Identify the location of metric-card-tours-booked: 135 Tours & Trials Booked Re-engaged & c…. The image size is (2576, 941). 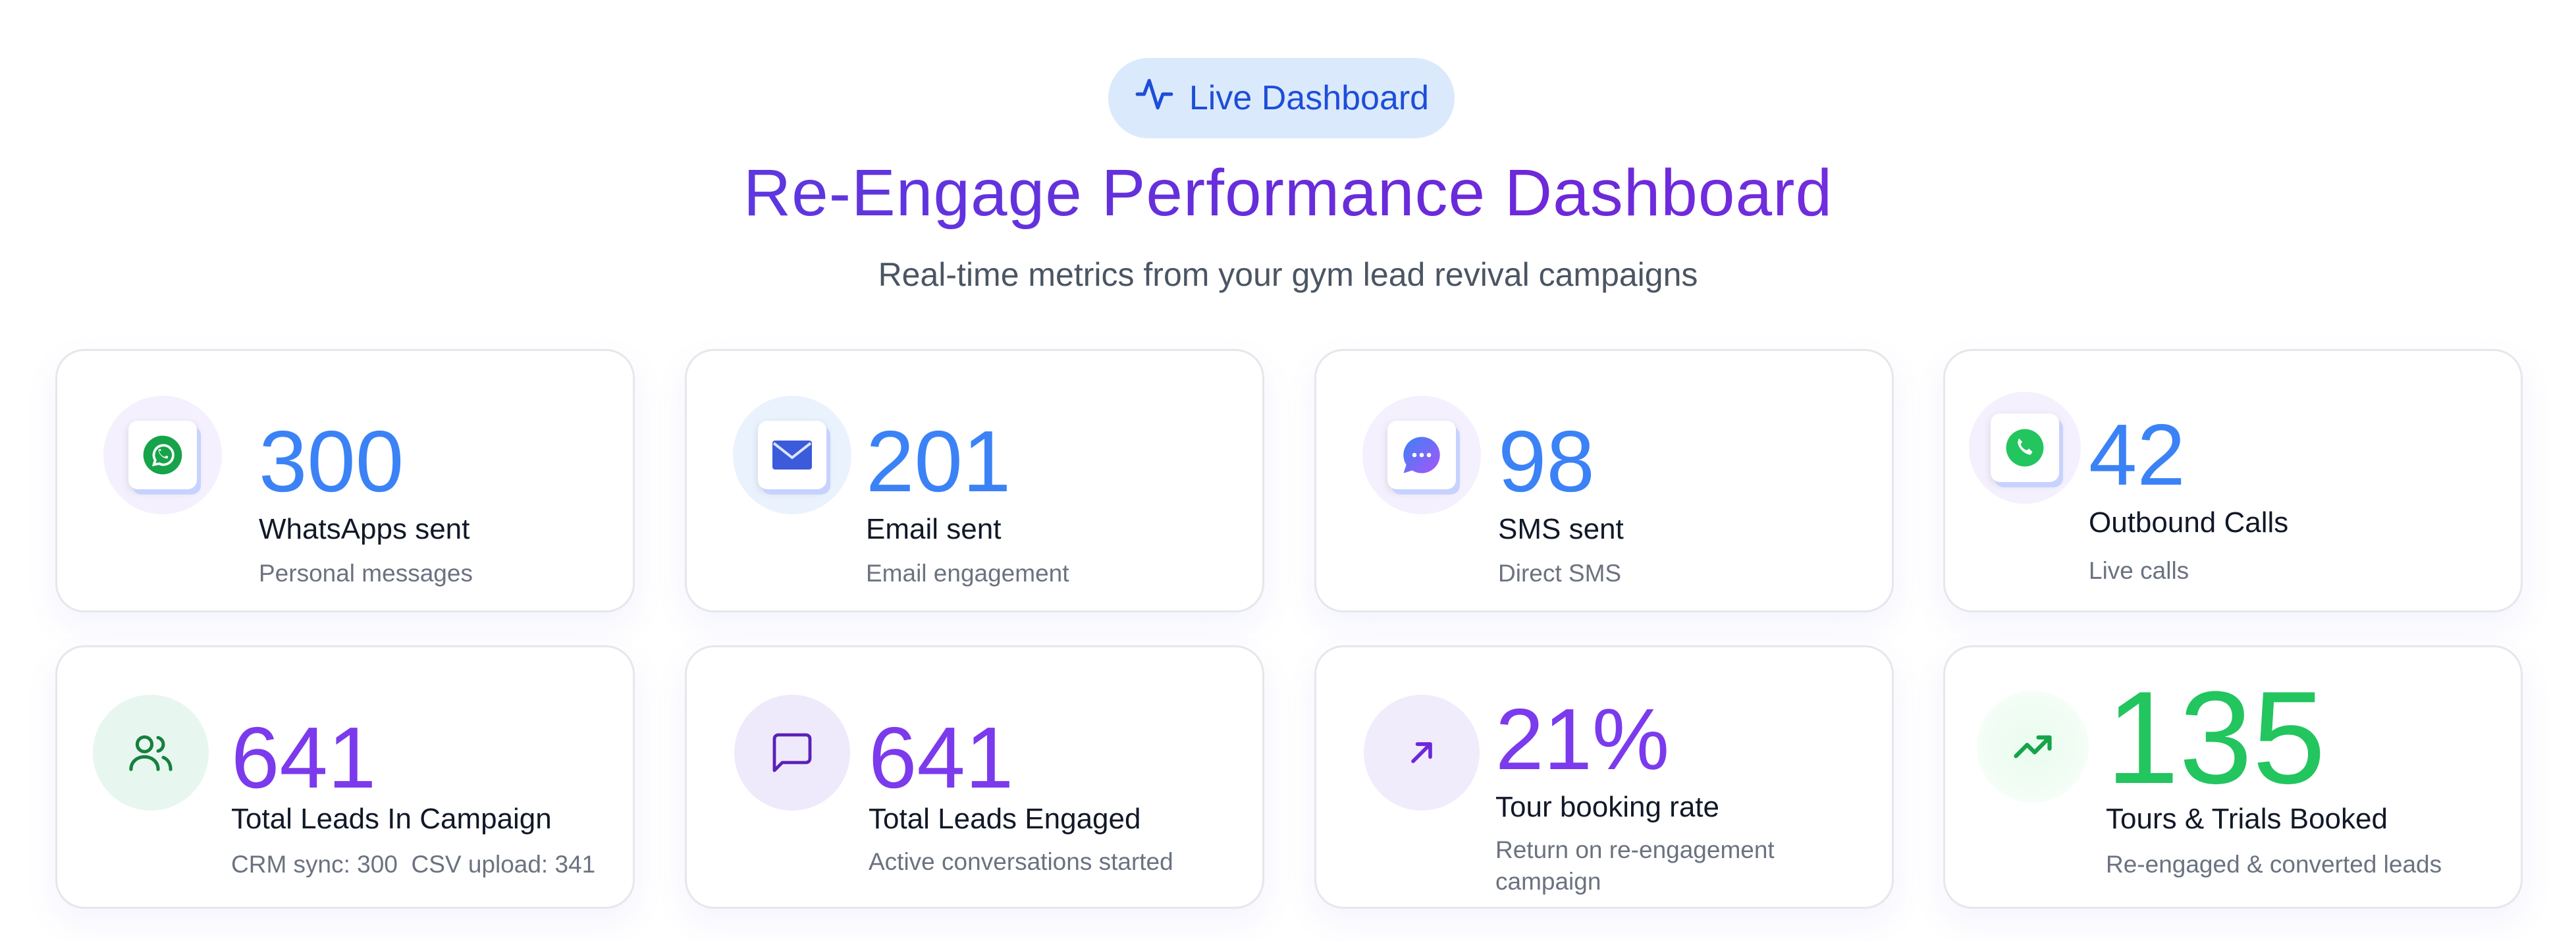
(2233, 777).